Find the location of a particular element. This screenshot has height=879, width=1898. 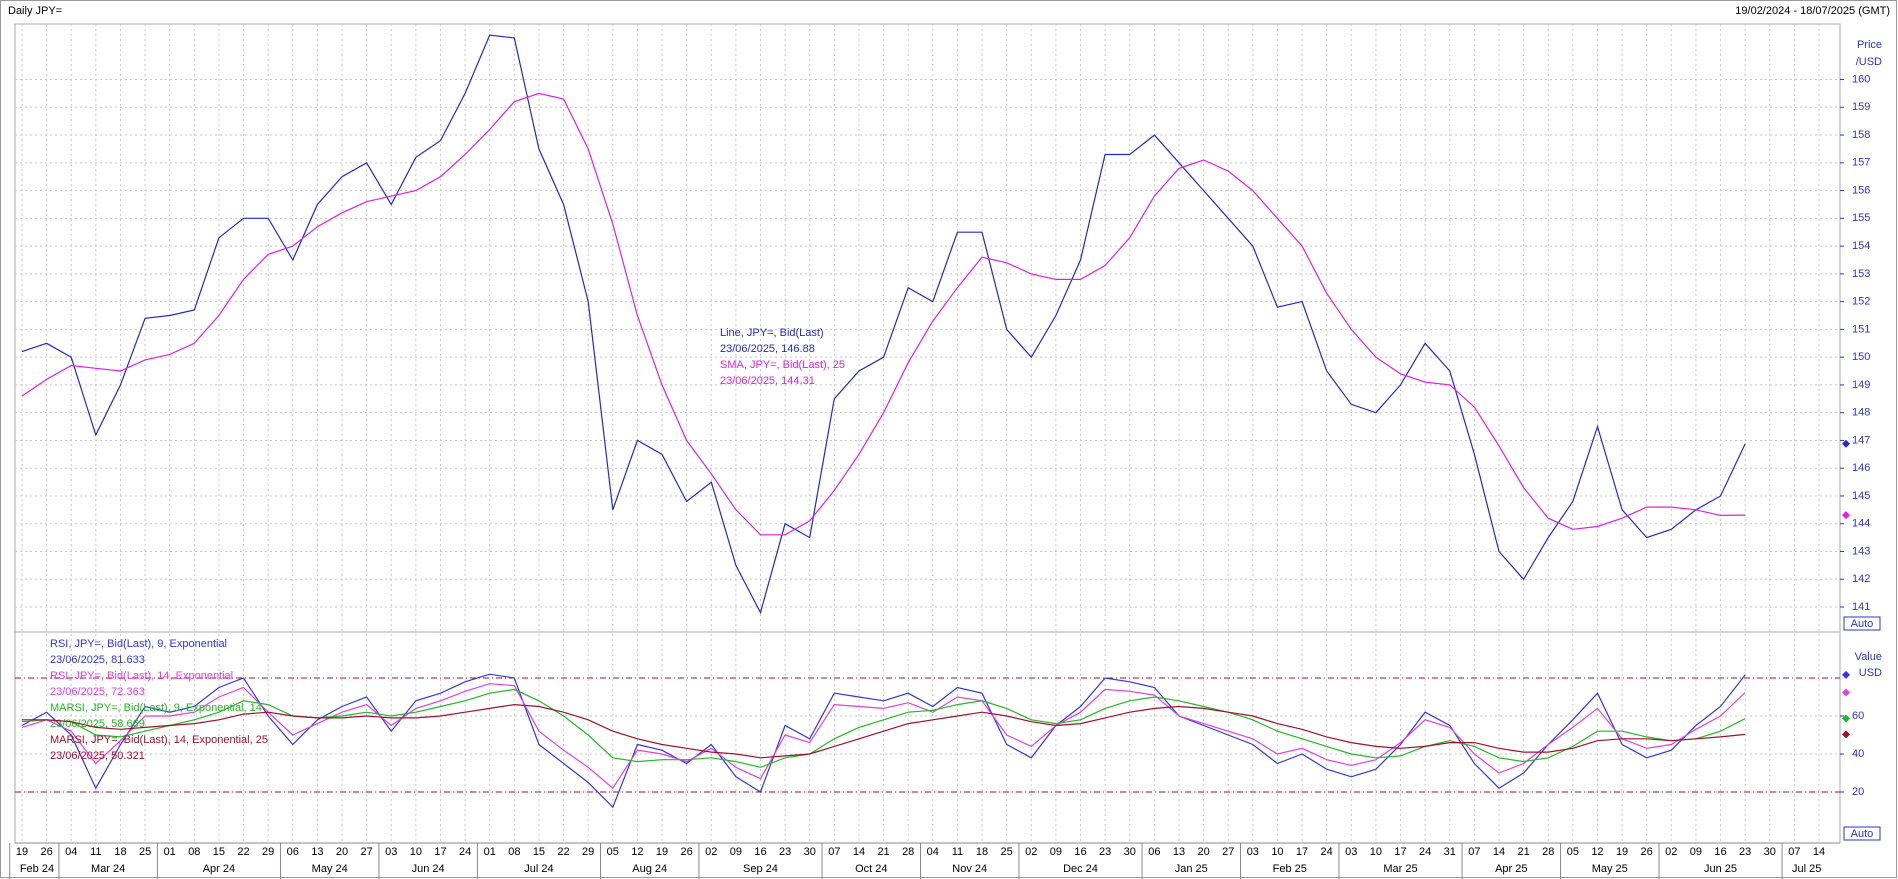

legend-last-value: 23/06/2025, 144.31 is located at coordinates (767, 381).